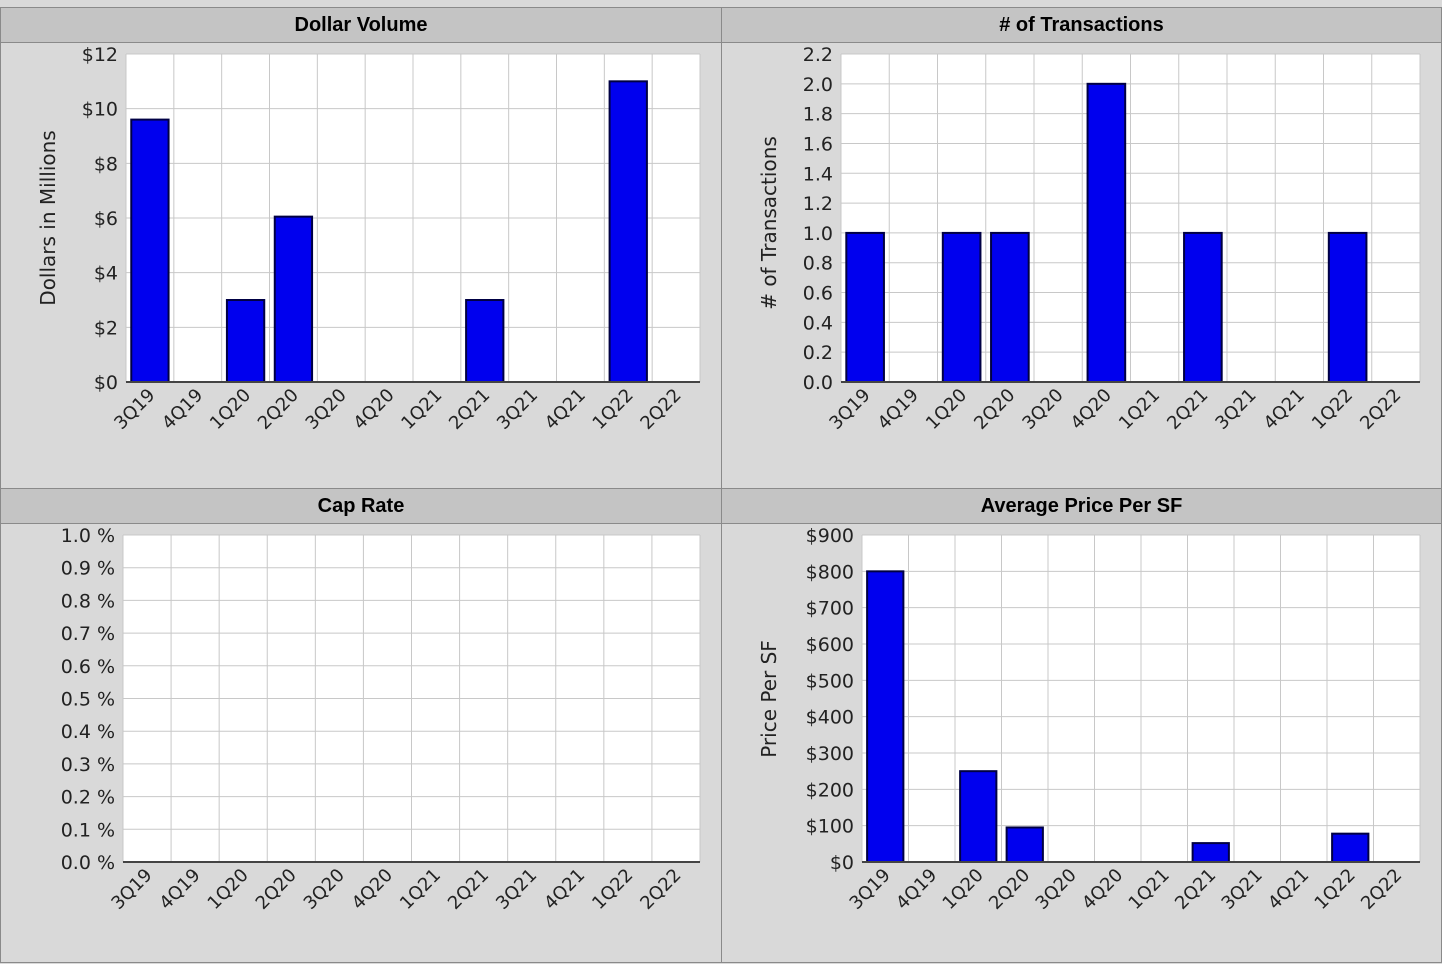 The height and width of the screenshot is (964, 1442). I want to click on y-tick-label: 0.0, so click(818, 383).